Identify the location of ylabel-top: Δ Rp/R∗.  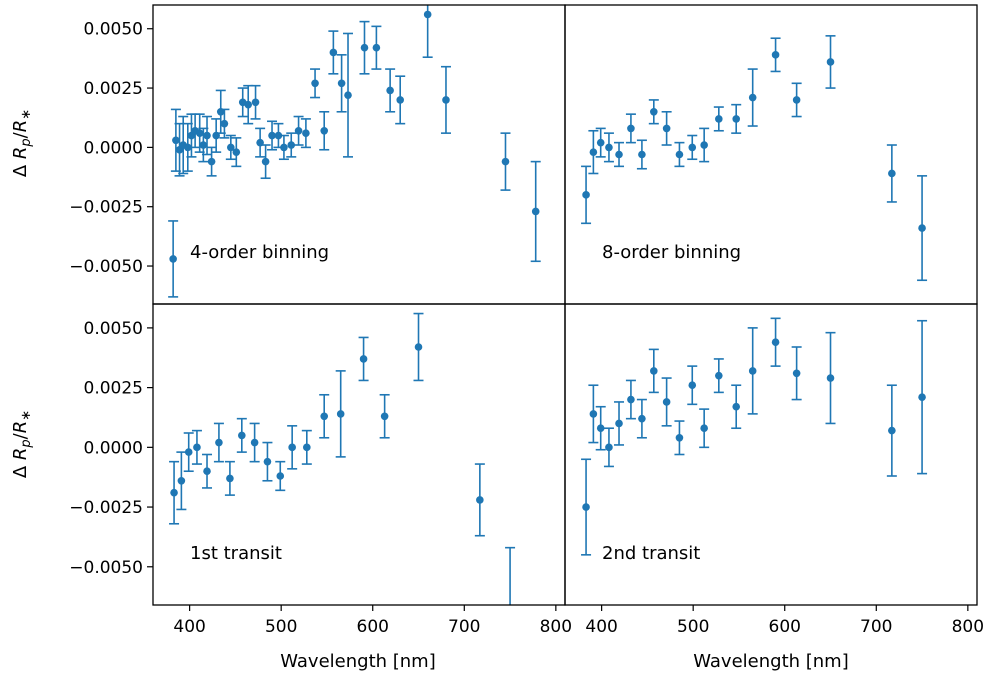
(22, 143).